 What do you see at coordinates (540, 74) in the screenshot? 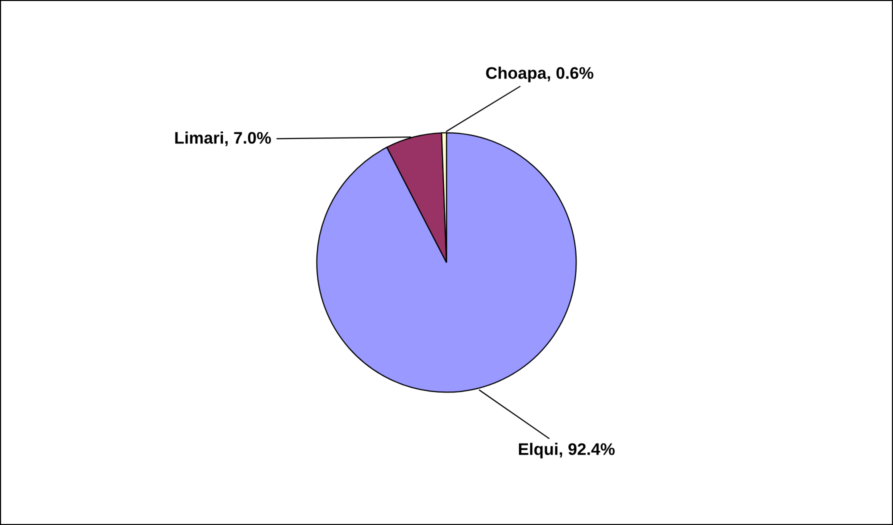
I see `slice-label: Choapa, 0.6%` at bounding box center [540, 74].